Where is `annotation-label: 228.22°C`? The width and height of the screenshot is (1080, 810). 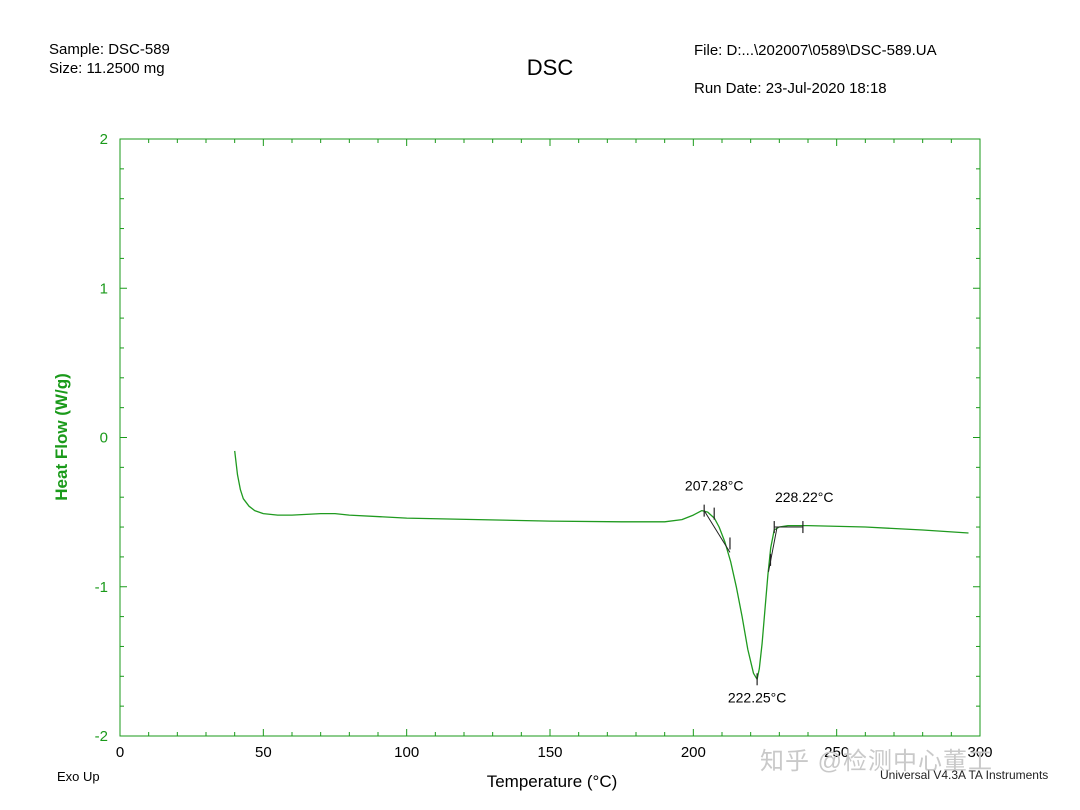 annotation-label: 228.22°C is located at coordinates (804, 497).